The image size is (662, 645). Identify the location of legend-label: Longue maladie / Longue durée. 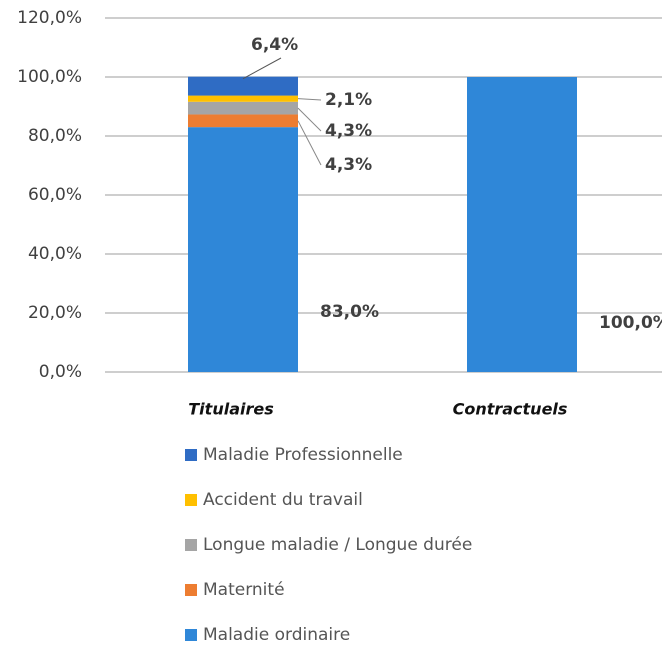
(337, 545).